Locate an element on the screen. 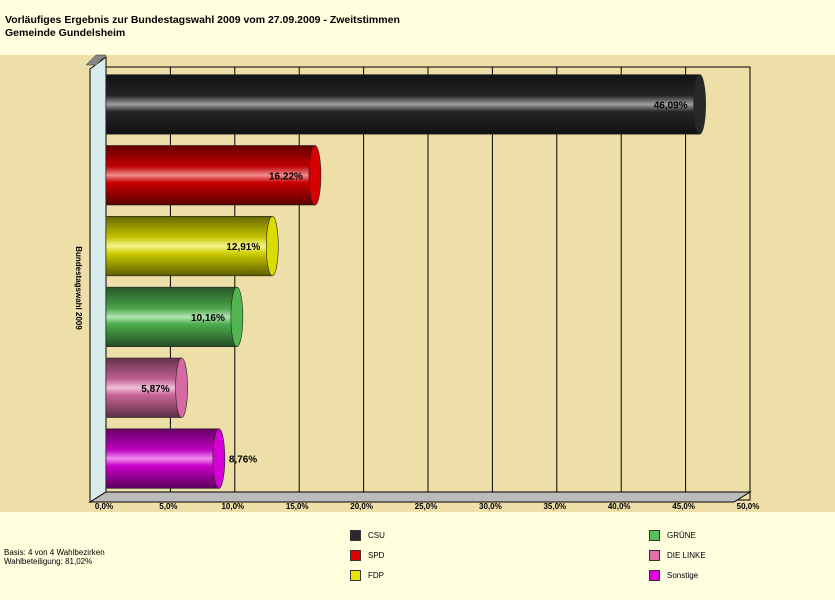  x-tick-label: 20,0% is located at coordinates (361, 506).